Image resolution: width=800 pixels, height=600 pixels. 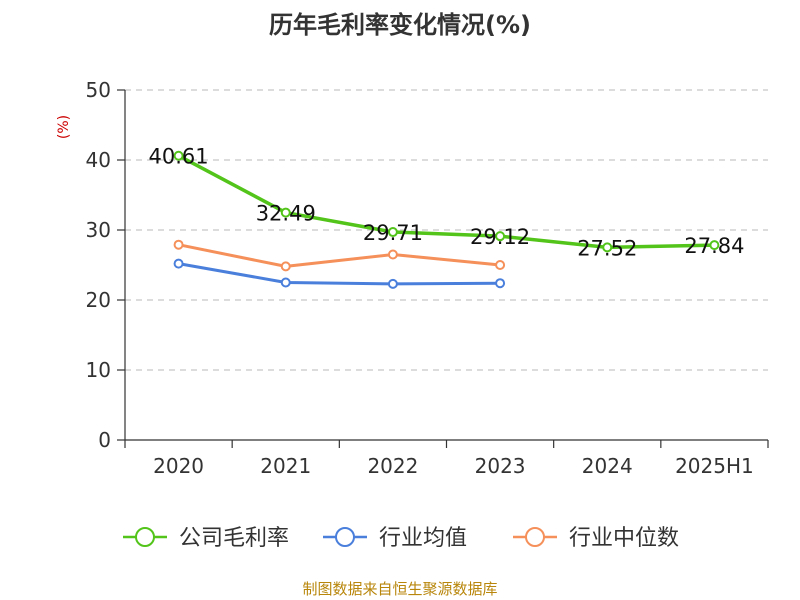 I want to click on legend-item-1: 行业均值, so click(x=395, y=538).